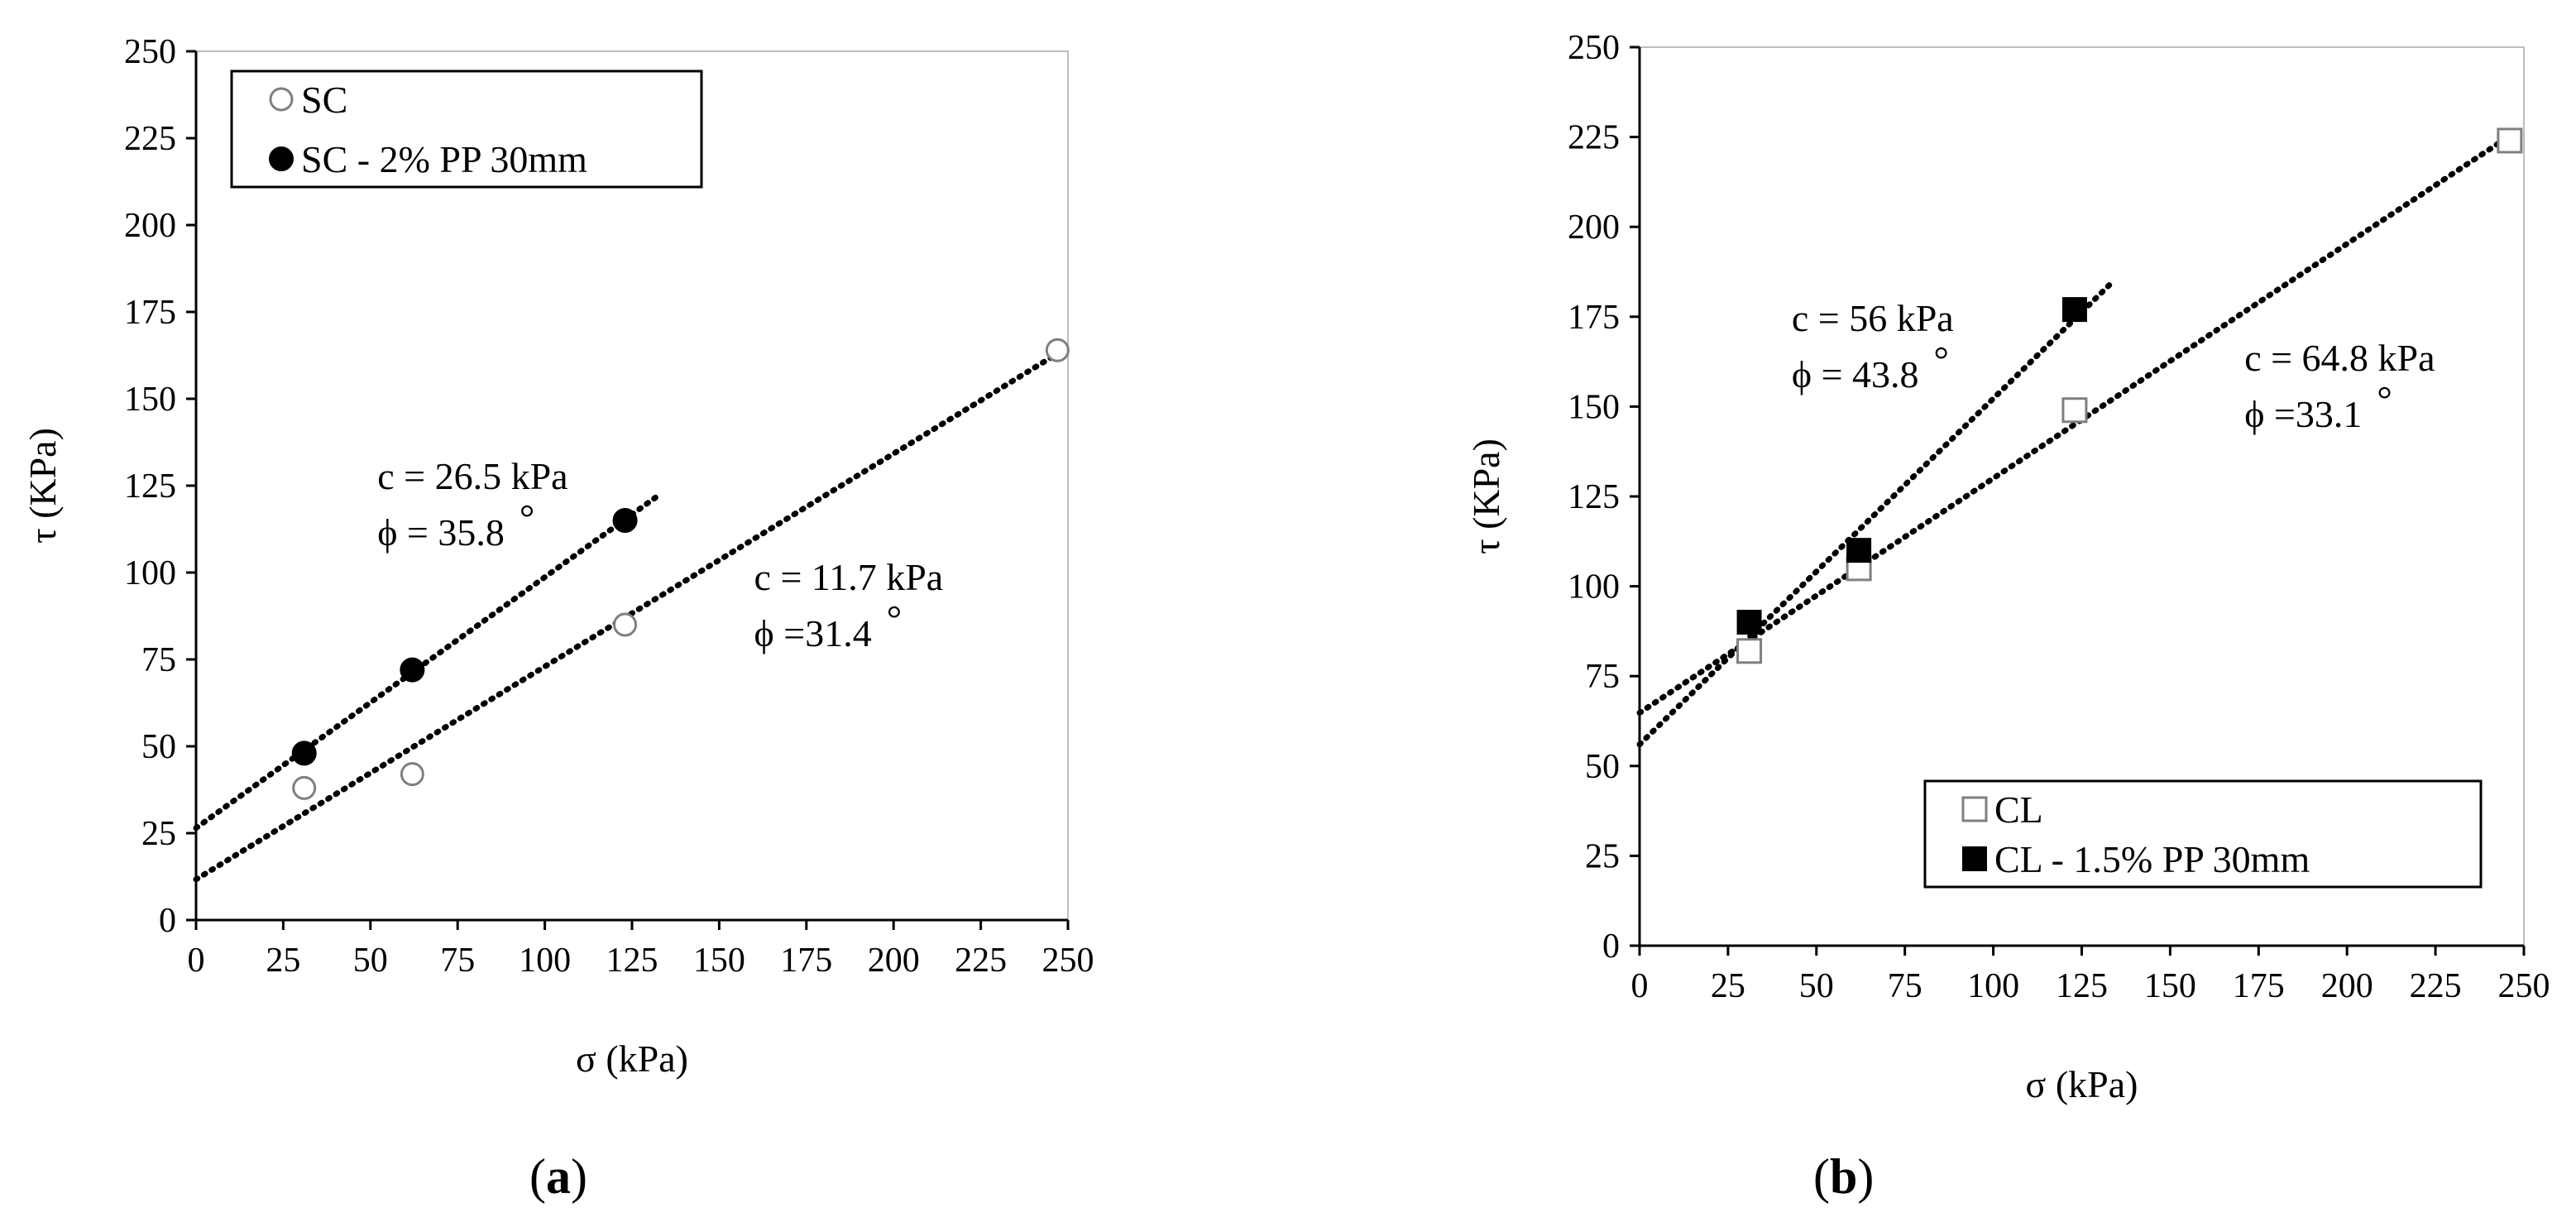 The height and width of the screenshot is (1227, 2576). I want to click on legend-label: SC, so click(324, 100).